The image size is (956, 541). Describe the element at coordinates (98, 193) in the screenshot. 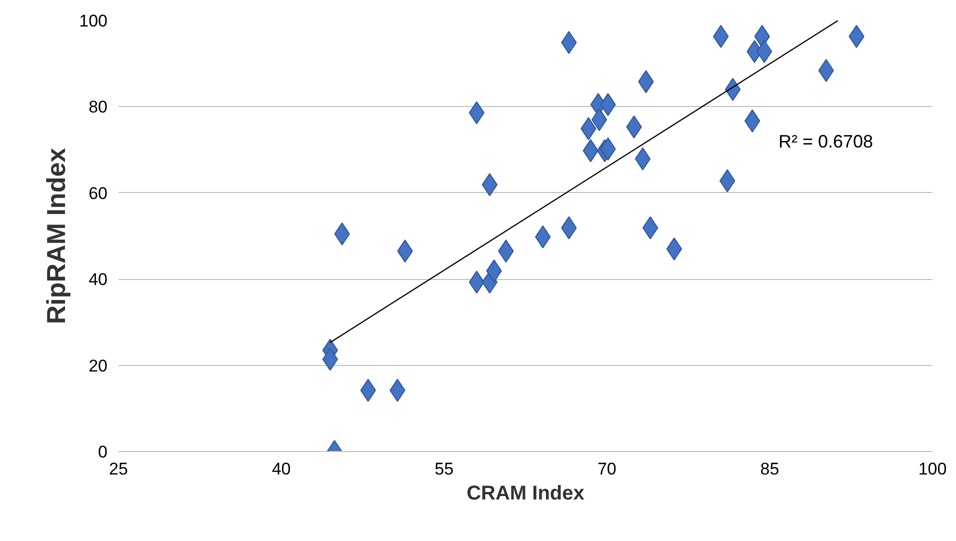

I see `y-tick-label: 60` at that location.